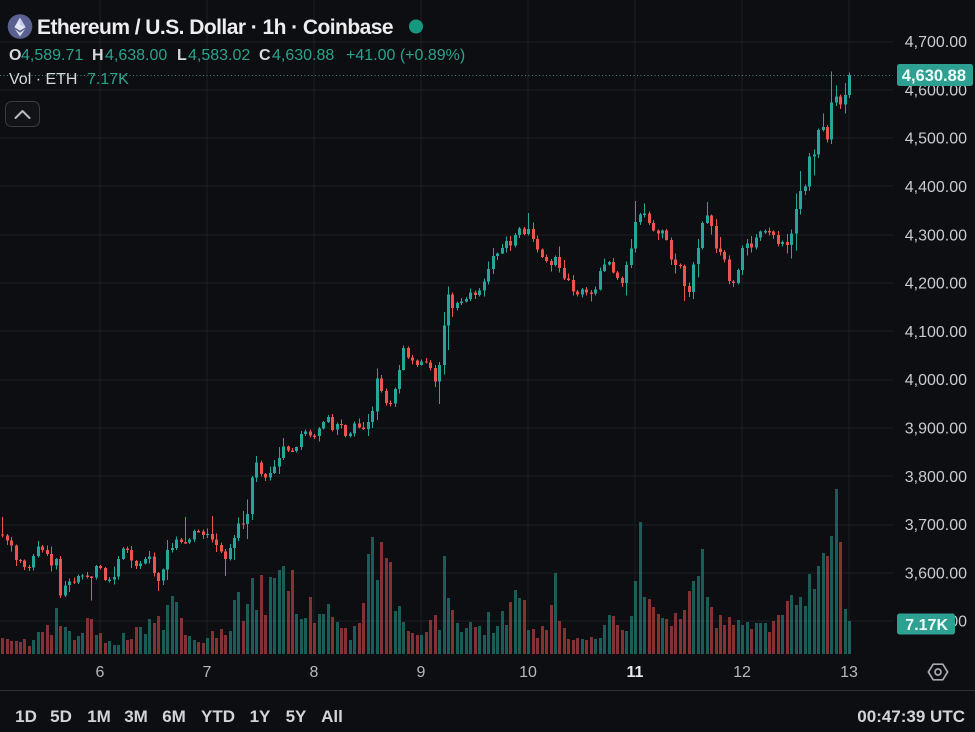 The height and width of the screenshot is (732, 975). What do you see at coordinates (136, 55) in the screenshot?
I see `svg-text: 4,638.00` at bounding box center [136, 55].